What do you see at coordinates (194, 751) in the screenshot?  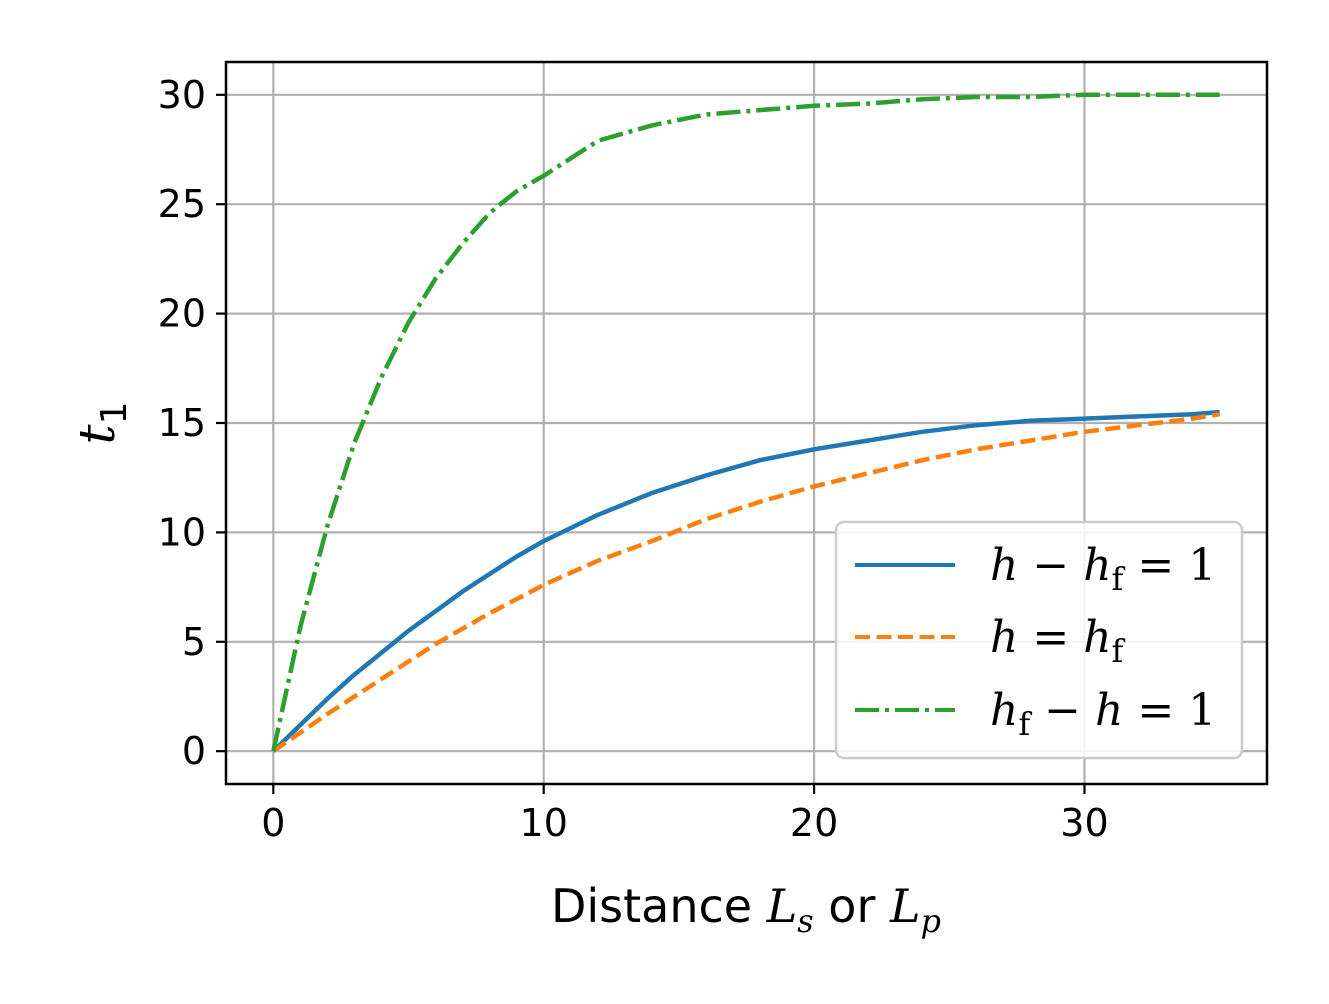 I see `y-tick-label: 0` at bounding box center [194, 751].